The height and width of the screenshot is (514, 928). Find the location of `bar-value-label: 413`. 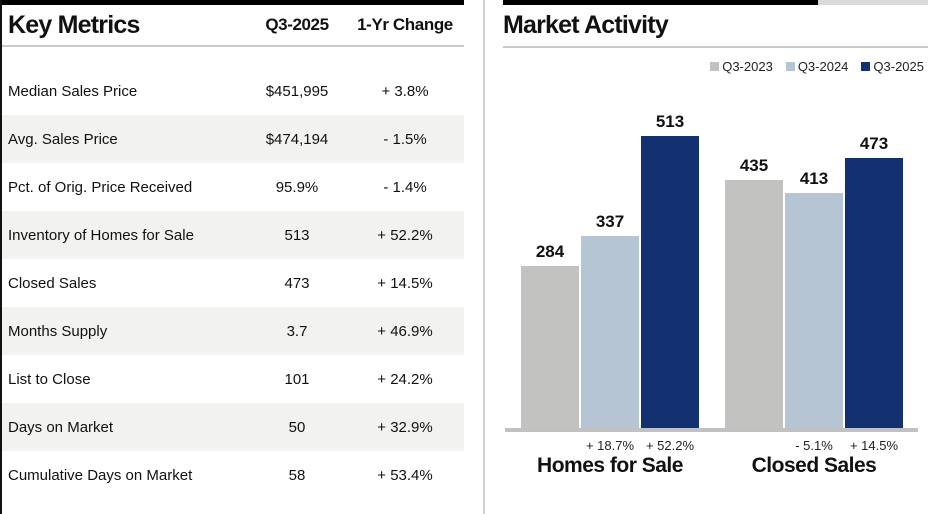

bar-value-label: 413 is located at coordinates (814, 178).